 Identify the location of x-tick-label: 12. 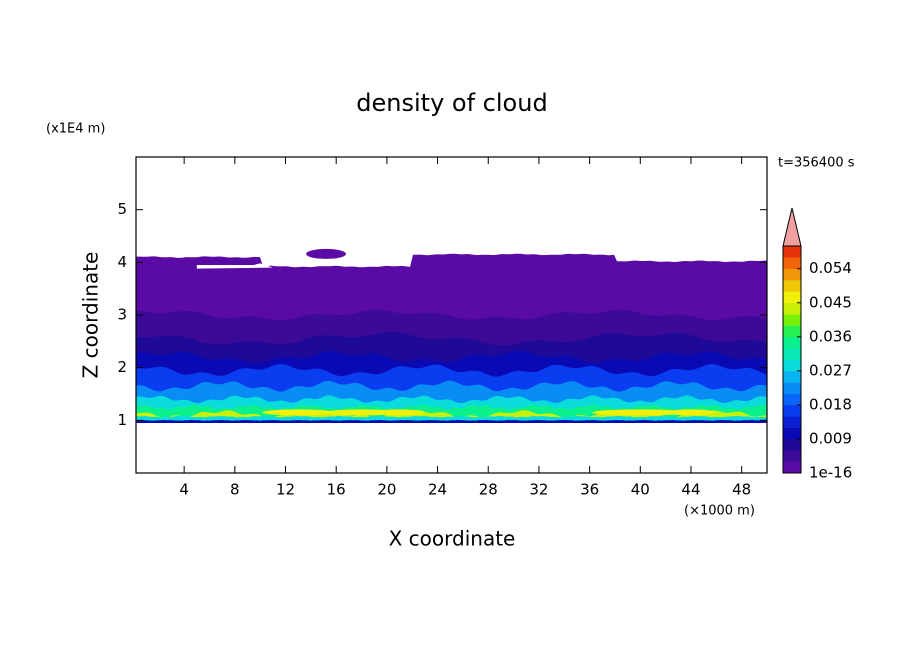
(285, 490).